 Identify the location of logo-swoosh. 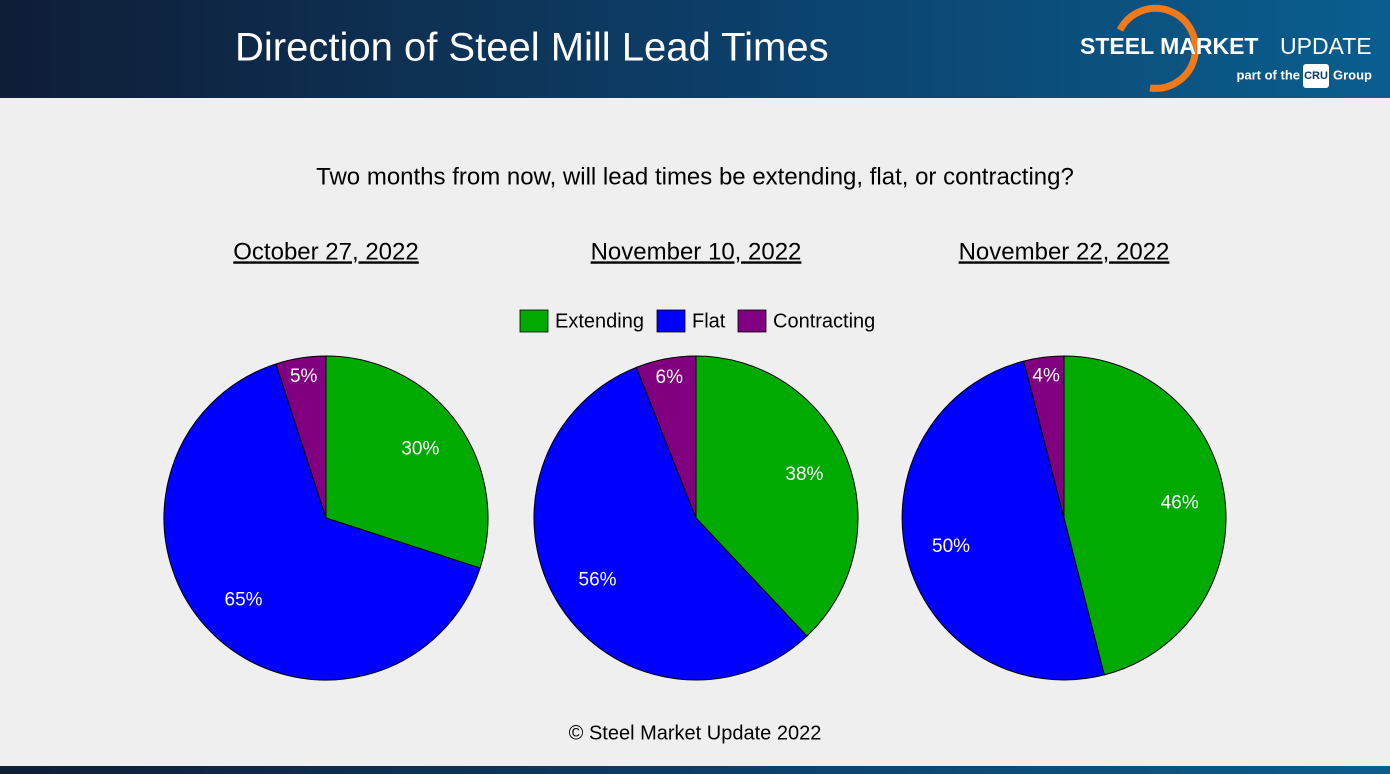
(1157, 48).